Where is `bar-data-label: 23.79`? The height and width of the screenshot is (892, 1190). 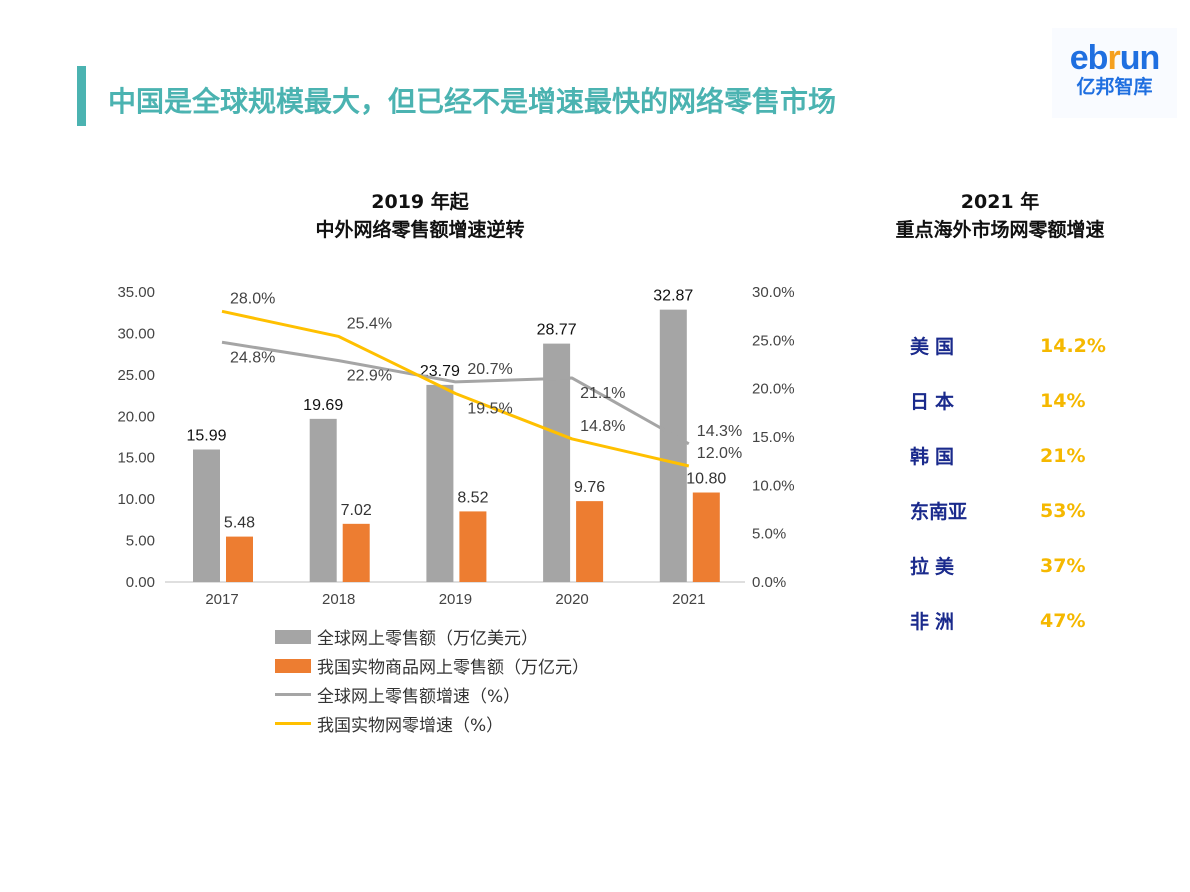
bar-data-label: 23.79 is located at coordinates (440, 371).